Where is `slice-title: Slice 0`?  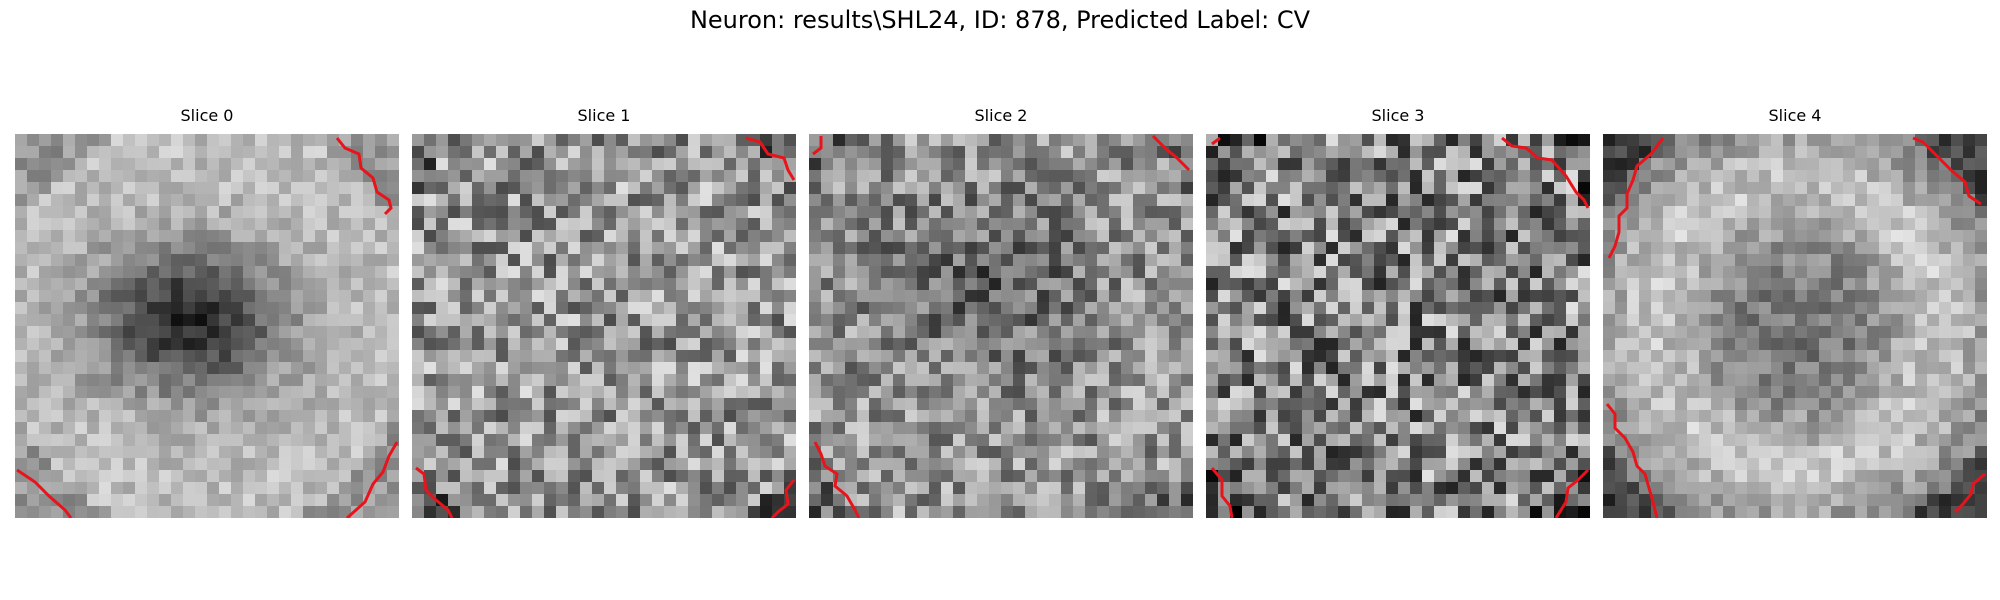
slice-title: Slice 0 is located at coordinates (207, 115).